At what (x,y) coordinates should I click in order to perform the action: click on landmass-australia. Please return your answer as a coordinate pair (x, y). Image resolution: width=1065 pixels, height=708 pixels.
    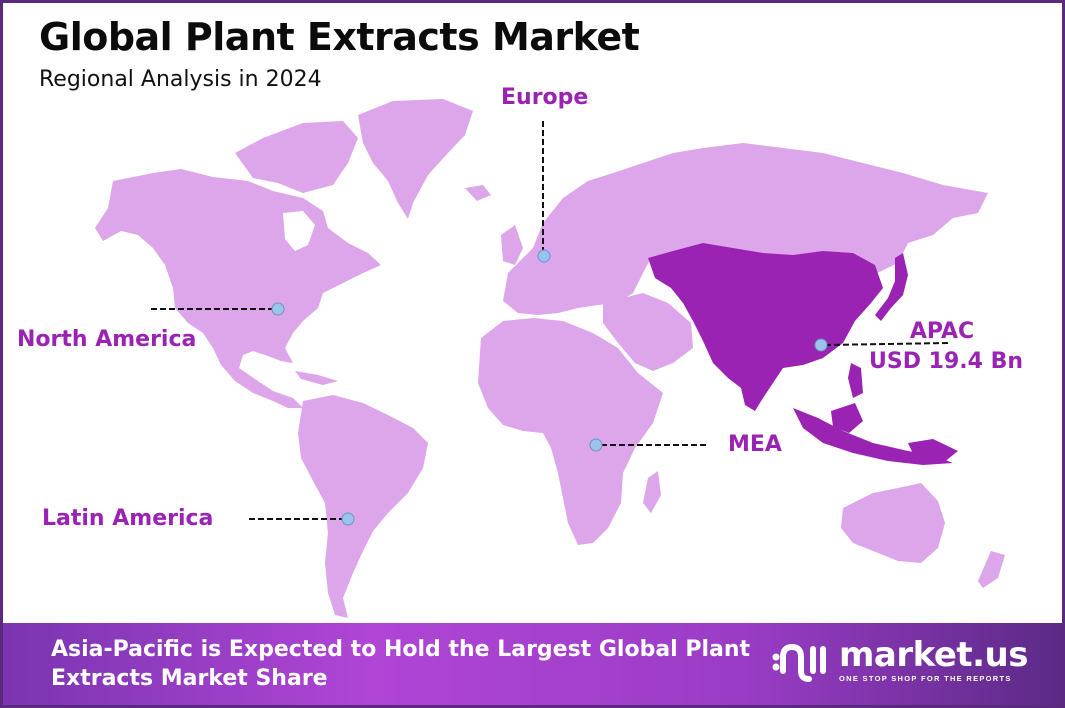
    Looking at the image, I should click on (893, 523).